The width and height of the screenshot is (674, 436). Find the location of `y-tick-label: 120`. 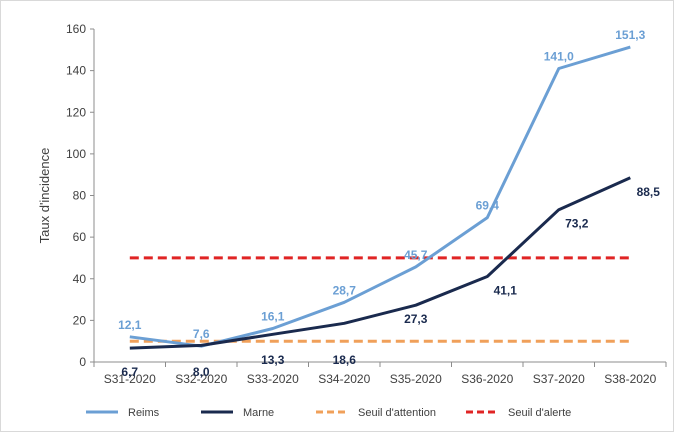

y-tick-label: 120 is located at coordinates (76, 112).